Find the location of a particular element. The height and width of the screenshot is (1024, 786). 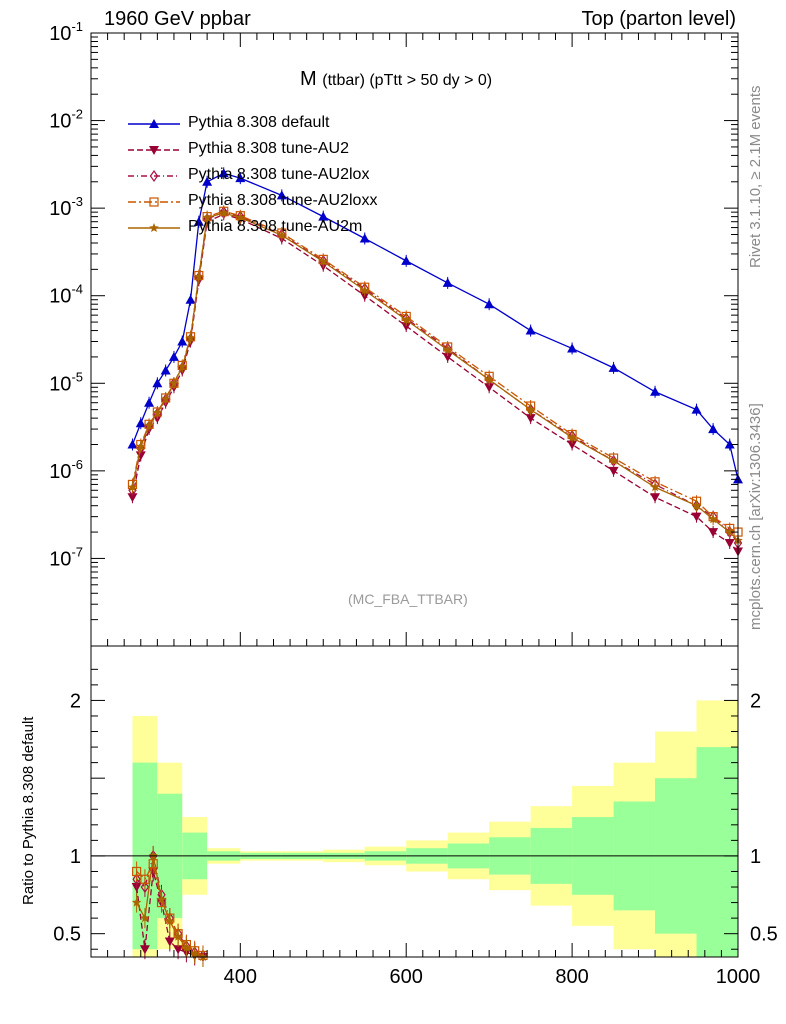

legend-label: Pythia 8.308 tune-AU2 is located at coordinates (268, 148).